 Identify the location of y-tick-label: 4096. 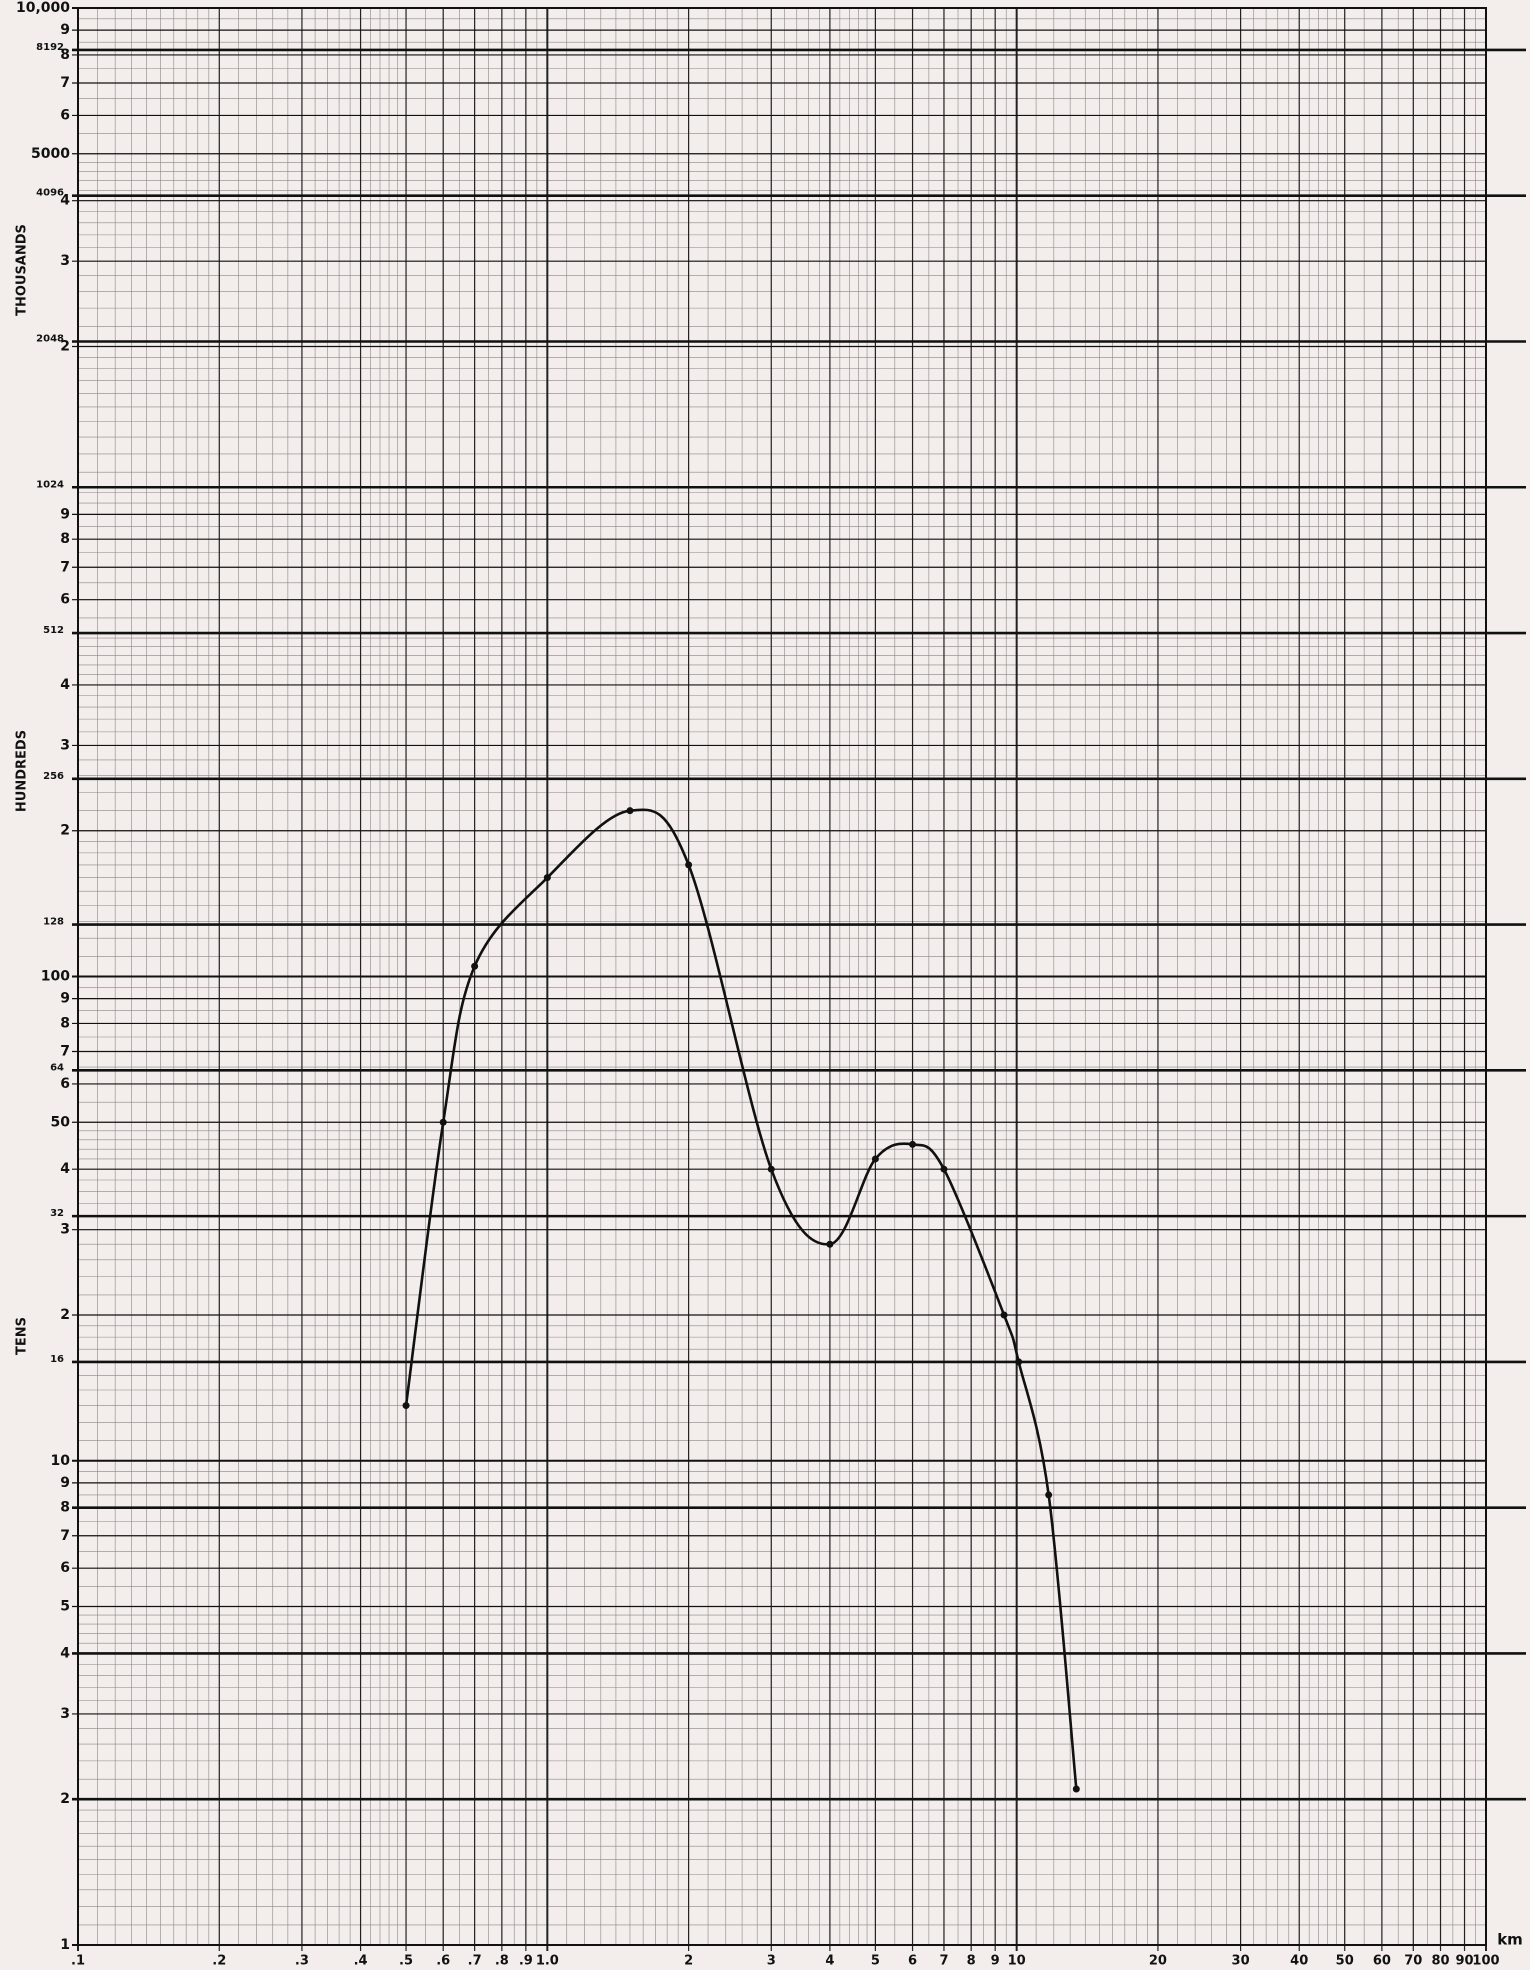
(50, 193).